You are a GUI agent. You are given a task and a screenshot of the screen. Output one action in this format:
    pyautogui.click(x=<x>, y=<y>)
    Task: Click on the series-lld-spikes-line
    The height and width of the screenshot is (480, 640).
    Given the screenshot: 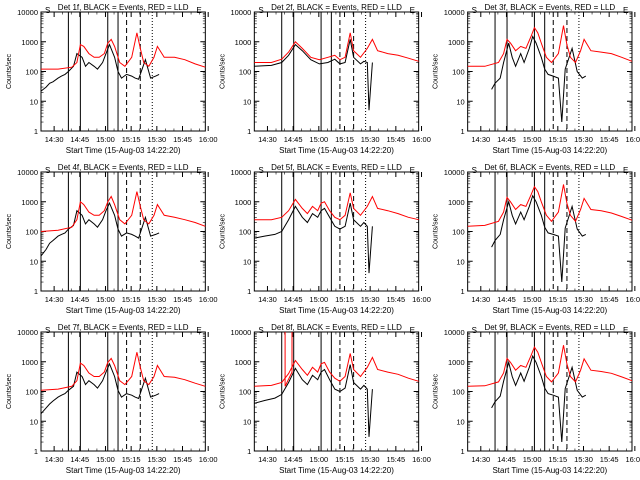 What is the action you would take?
    pyautogui.click(x=288, y=359)
    